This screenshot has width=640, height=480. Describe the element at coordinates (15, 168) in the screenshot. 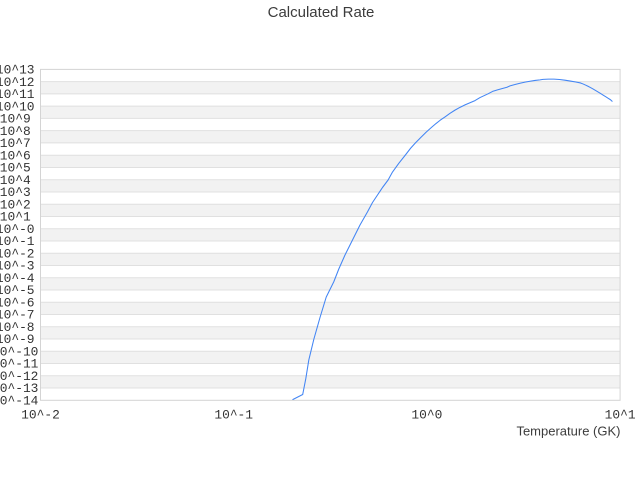

I see `svg-text: 10^5` at that location.